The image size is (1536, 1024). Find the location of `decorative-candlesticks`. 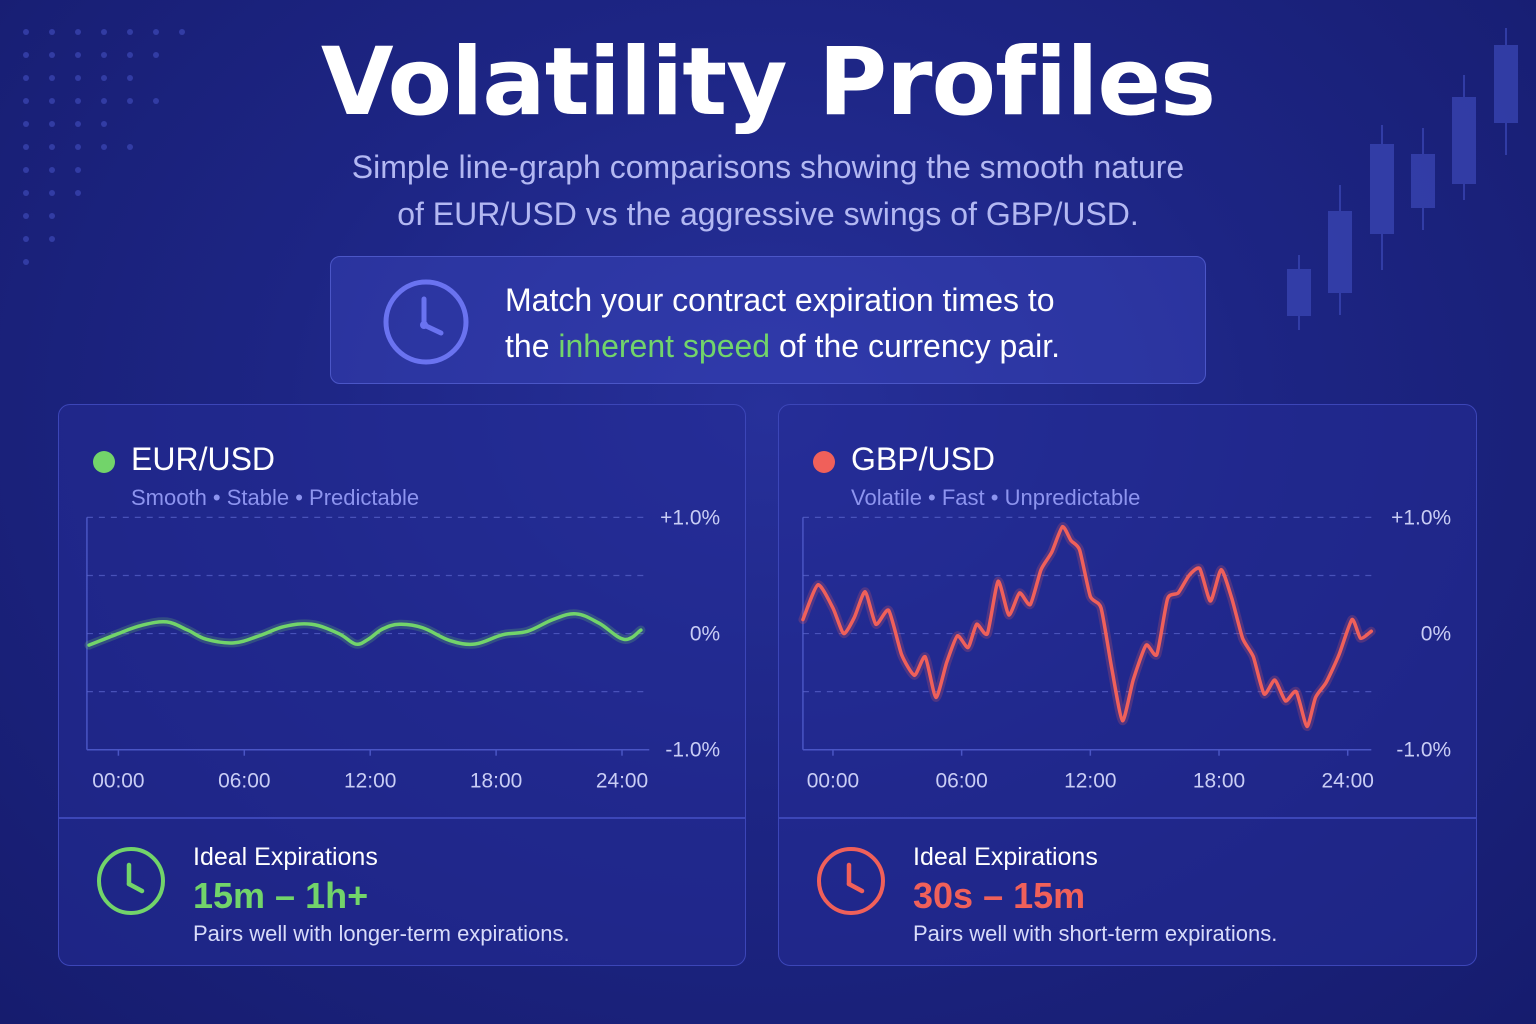

decorative-candlesticks is located at coordinates (1402, 179).